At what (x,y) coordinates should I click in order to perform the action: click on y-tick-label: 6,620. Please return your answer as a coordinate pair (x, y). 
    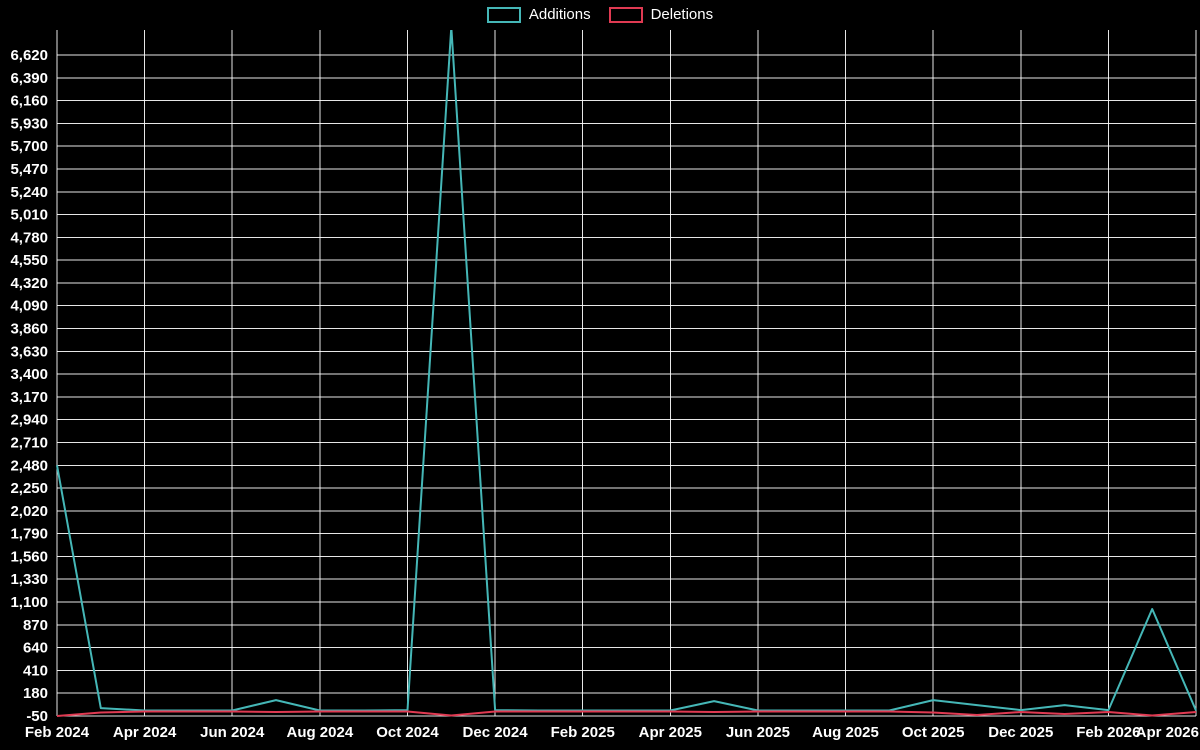
    Looking at the image, I should click on (29, 55).